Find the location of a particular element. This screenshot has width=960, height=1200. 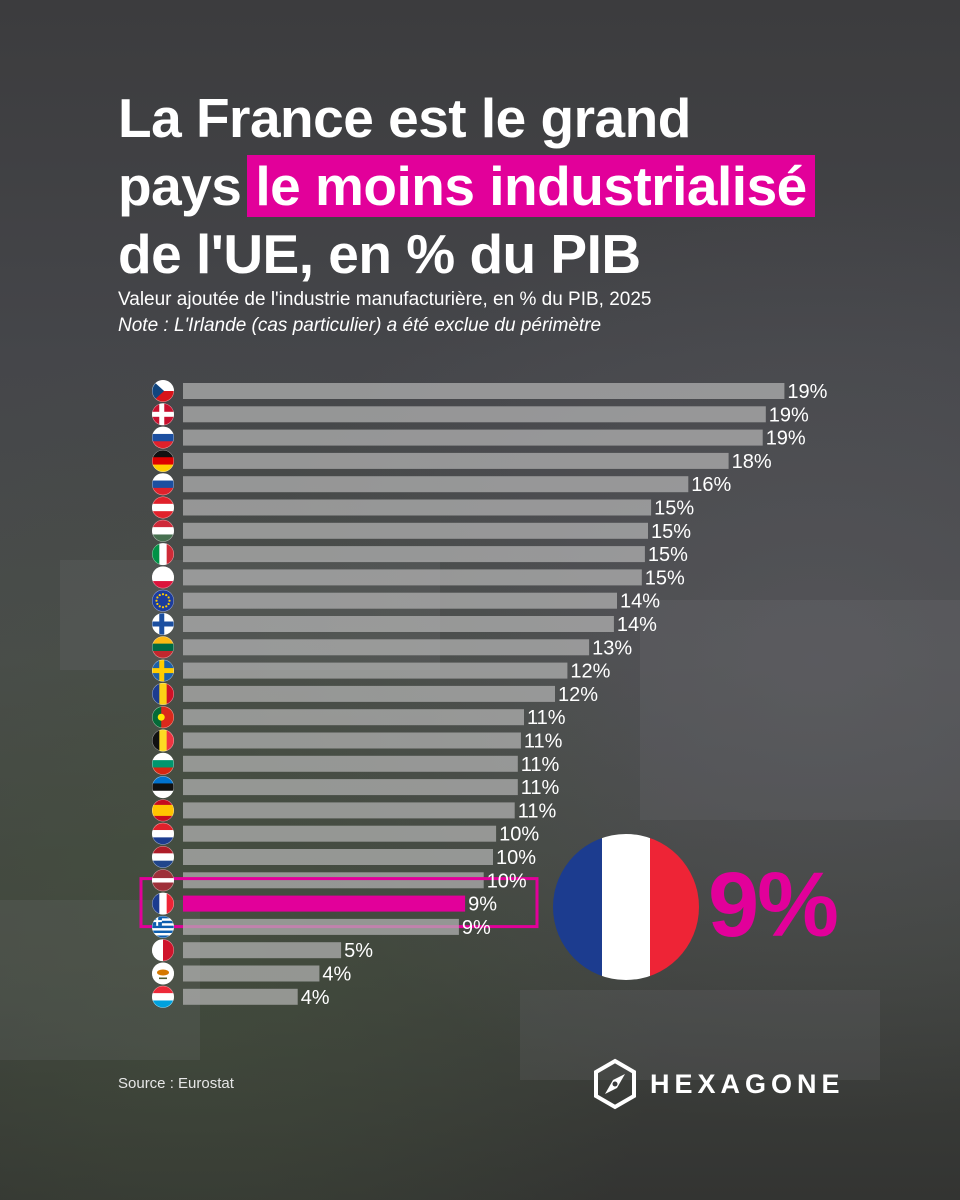

bar-croatia-flag is located at coordinates (340, 833).